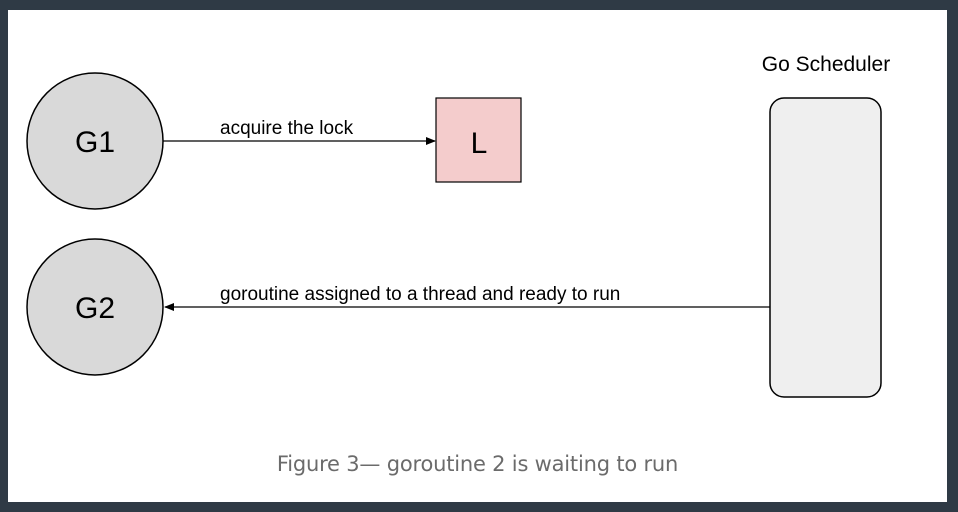 The width and height of the screenshot is (958, 512). I want to click on lock-label: L, so click(479, 143).